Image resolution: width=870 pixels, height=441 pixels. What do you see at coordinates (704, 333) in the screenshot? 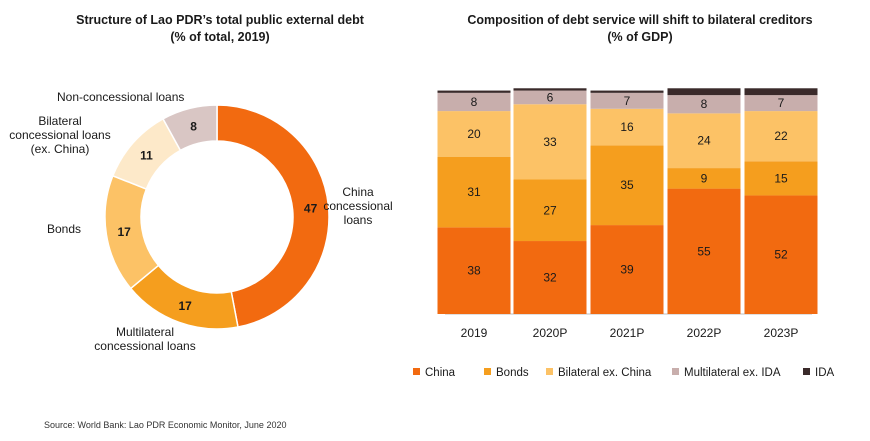
I see `x-tick-label: 2022P` at bounding box center [704, 333].